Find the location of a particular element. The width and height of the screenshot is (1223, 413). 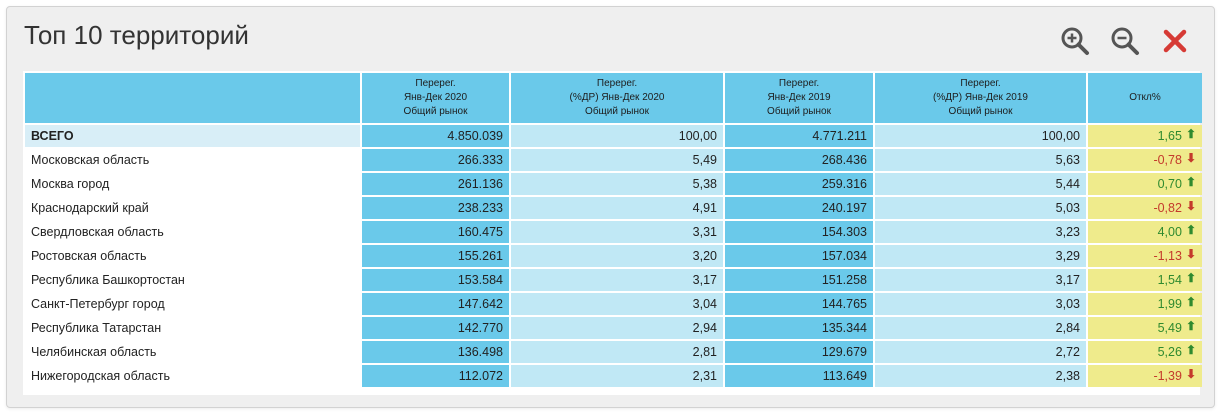

close-icon is located at coordinates (1175, 41).